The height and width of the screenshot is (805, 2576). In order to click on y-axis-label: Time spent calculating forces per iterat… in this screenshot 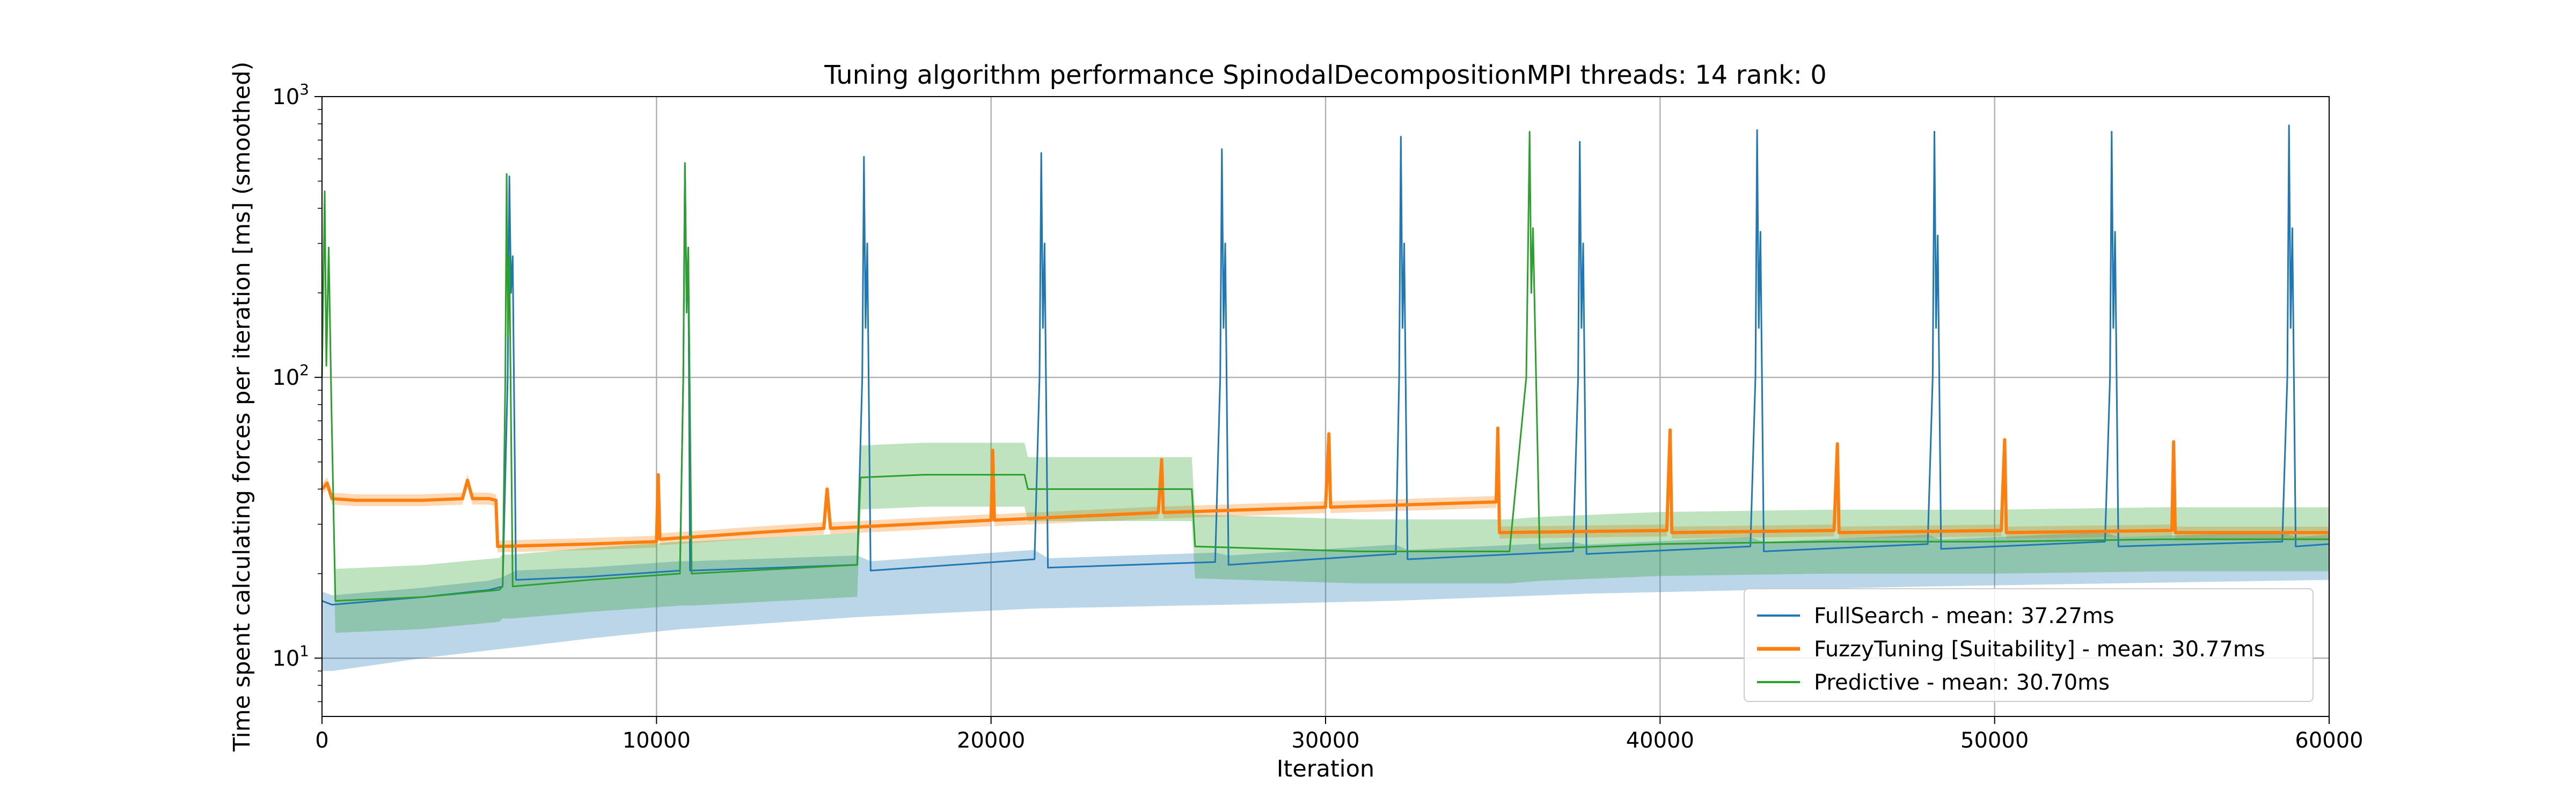, I will do `click(242, 407)`.